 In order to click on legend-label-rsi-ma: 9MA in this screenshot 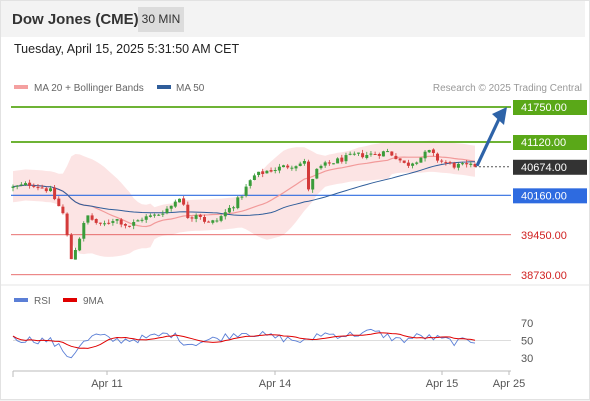, I will do `click(93, 301)`.